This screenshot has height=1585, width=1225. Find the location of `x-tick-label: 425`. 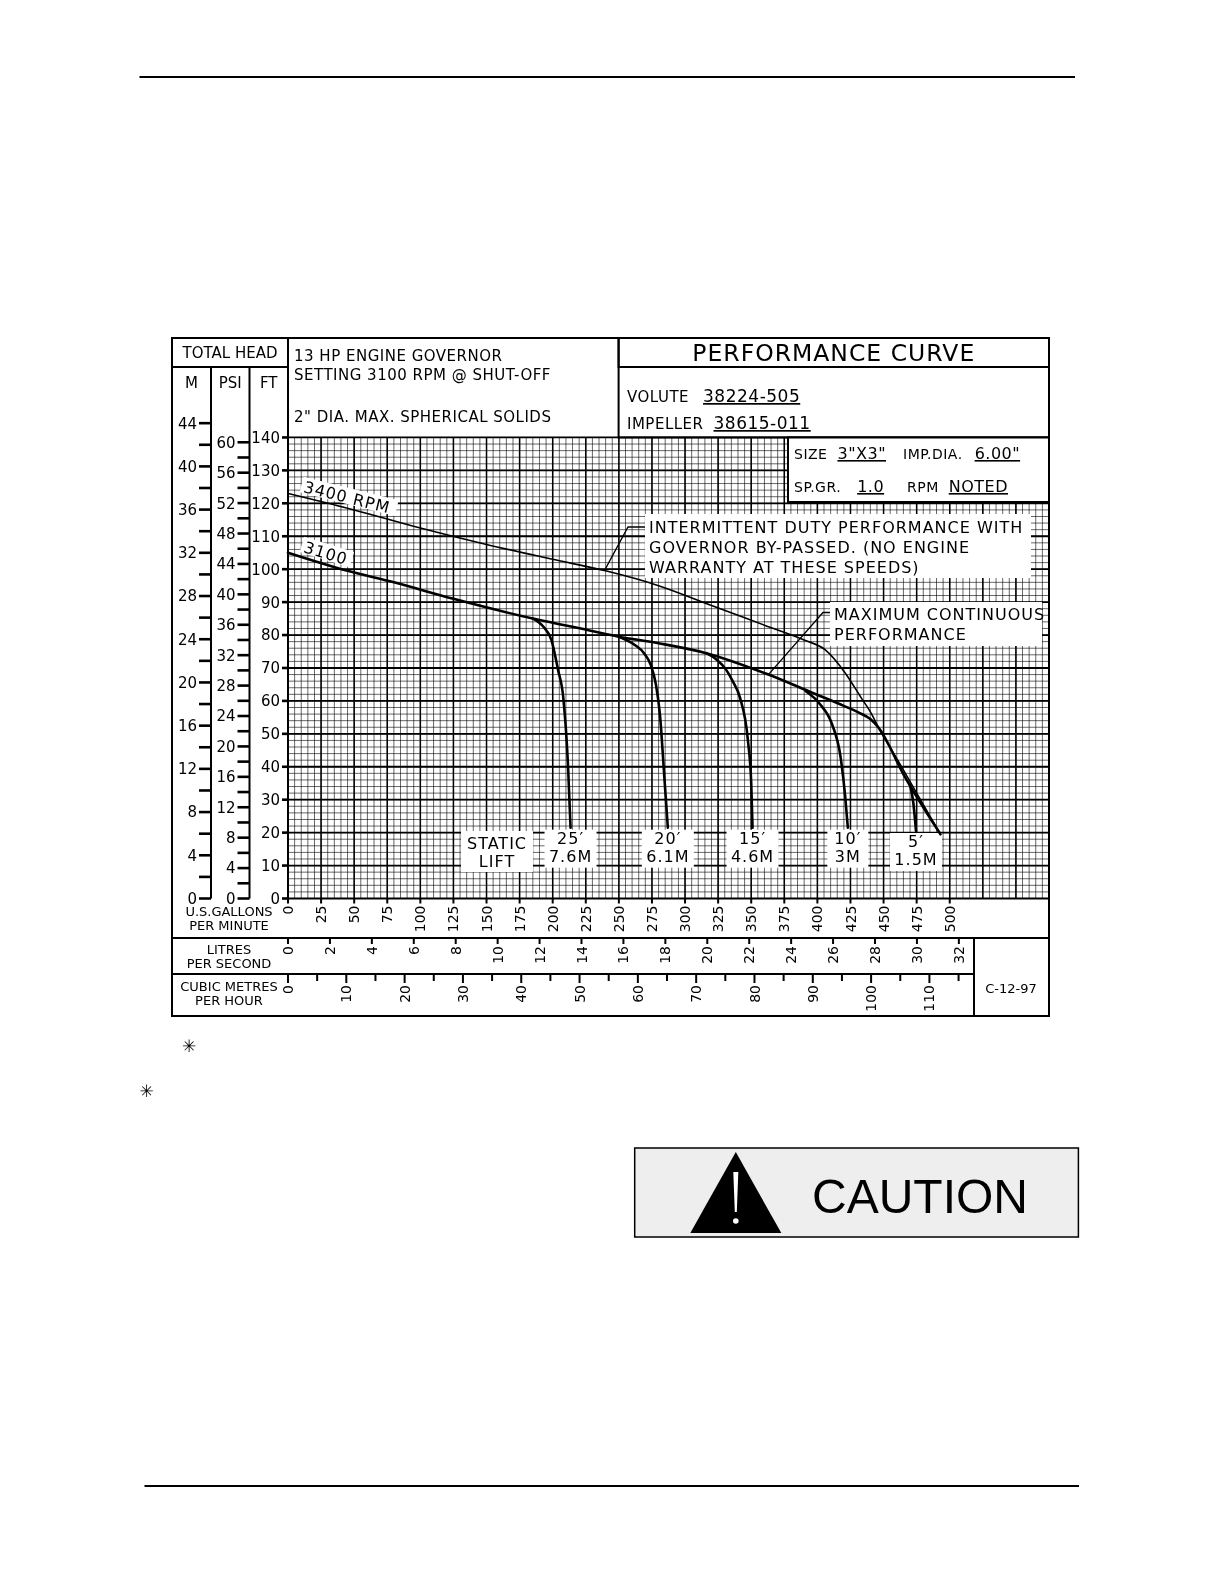

x-tick-label: 425 is located at coordinates (850, 919).